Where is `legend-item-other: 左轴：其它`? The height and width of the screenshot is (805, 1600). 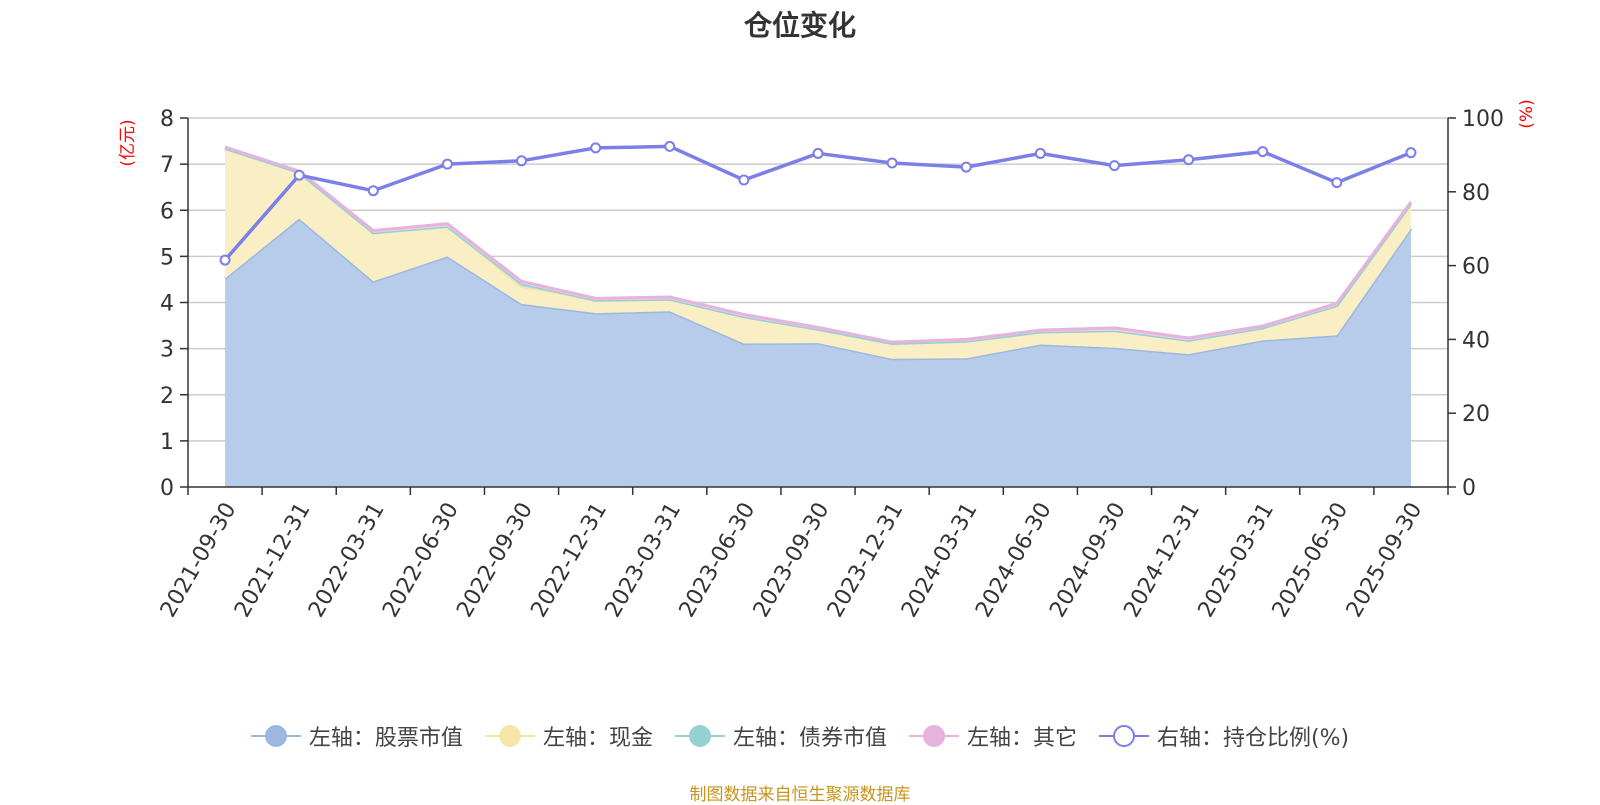
legend-item-other: 左轴：其它 is located at coordinates (992, 736).